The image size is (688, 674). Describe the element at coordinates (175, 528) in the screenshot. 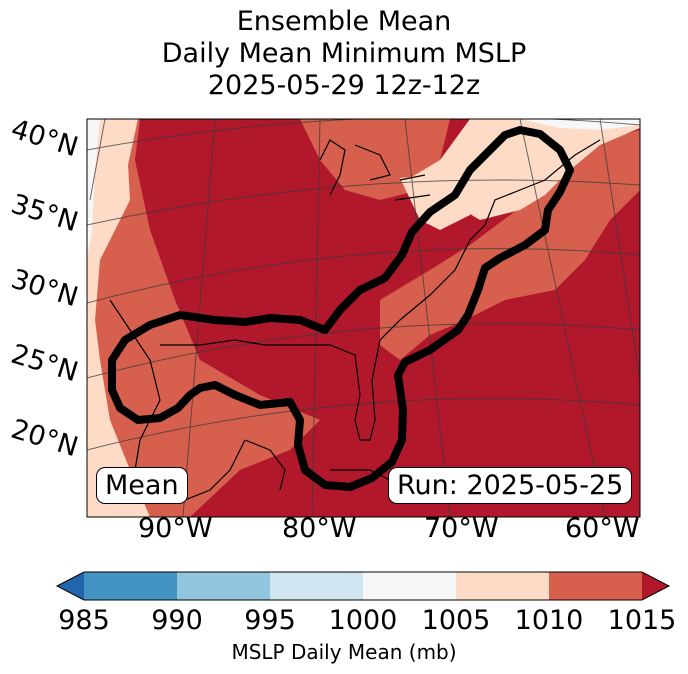

I see `lon-label-90w: 90°W` at that location.